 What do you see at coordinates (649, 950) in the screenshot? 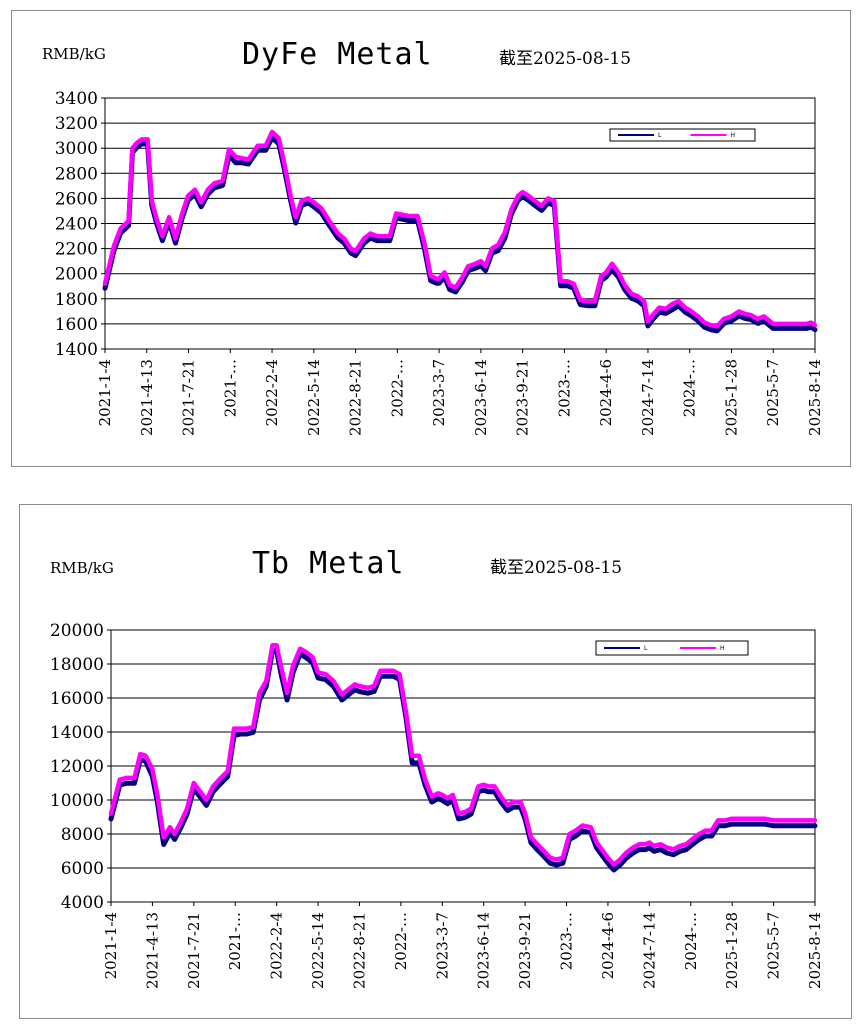
I see `tb-x-tick-label: 2024-7-14` at bounding box center [649, 950].